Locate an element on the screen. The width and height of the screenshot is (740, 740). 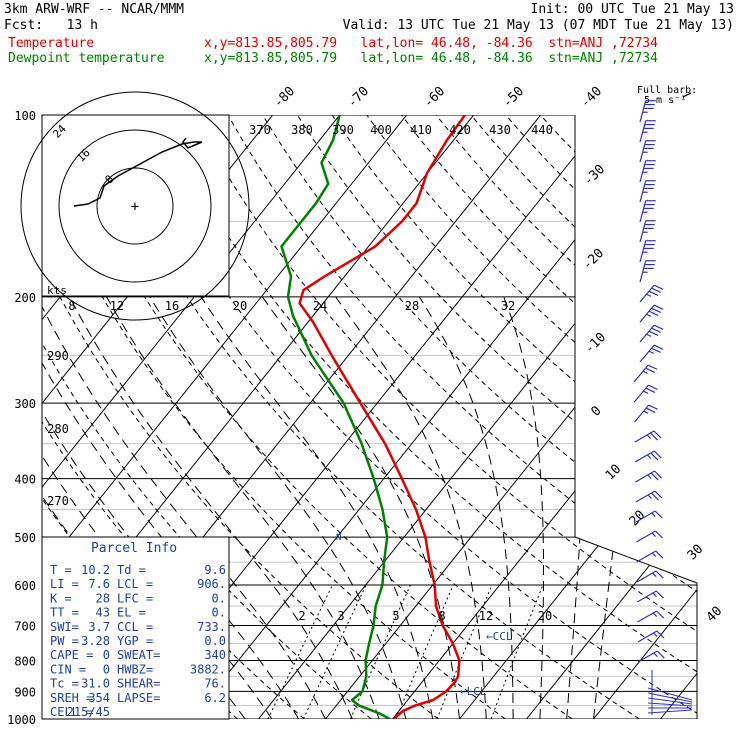
parcel-field-label: YGP = is located at coordinates (135, 641).